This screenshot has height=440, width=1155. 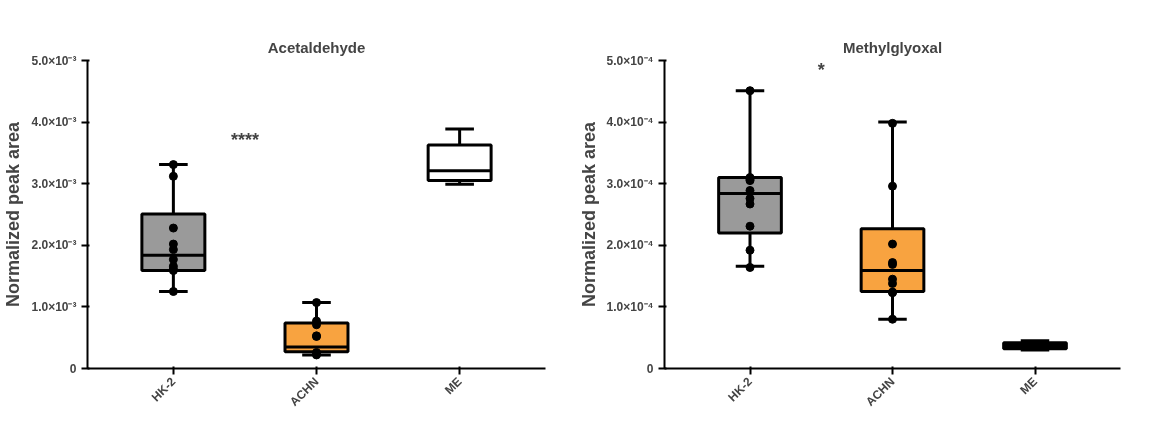 What do you see at coordinates (54, 122) in the screenshot?
I see `y-tick-label: 4.0×10⁻³` at bounding box center [54, 122].